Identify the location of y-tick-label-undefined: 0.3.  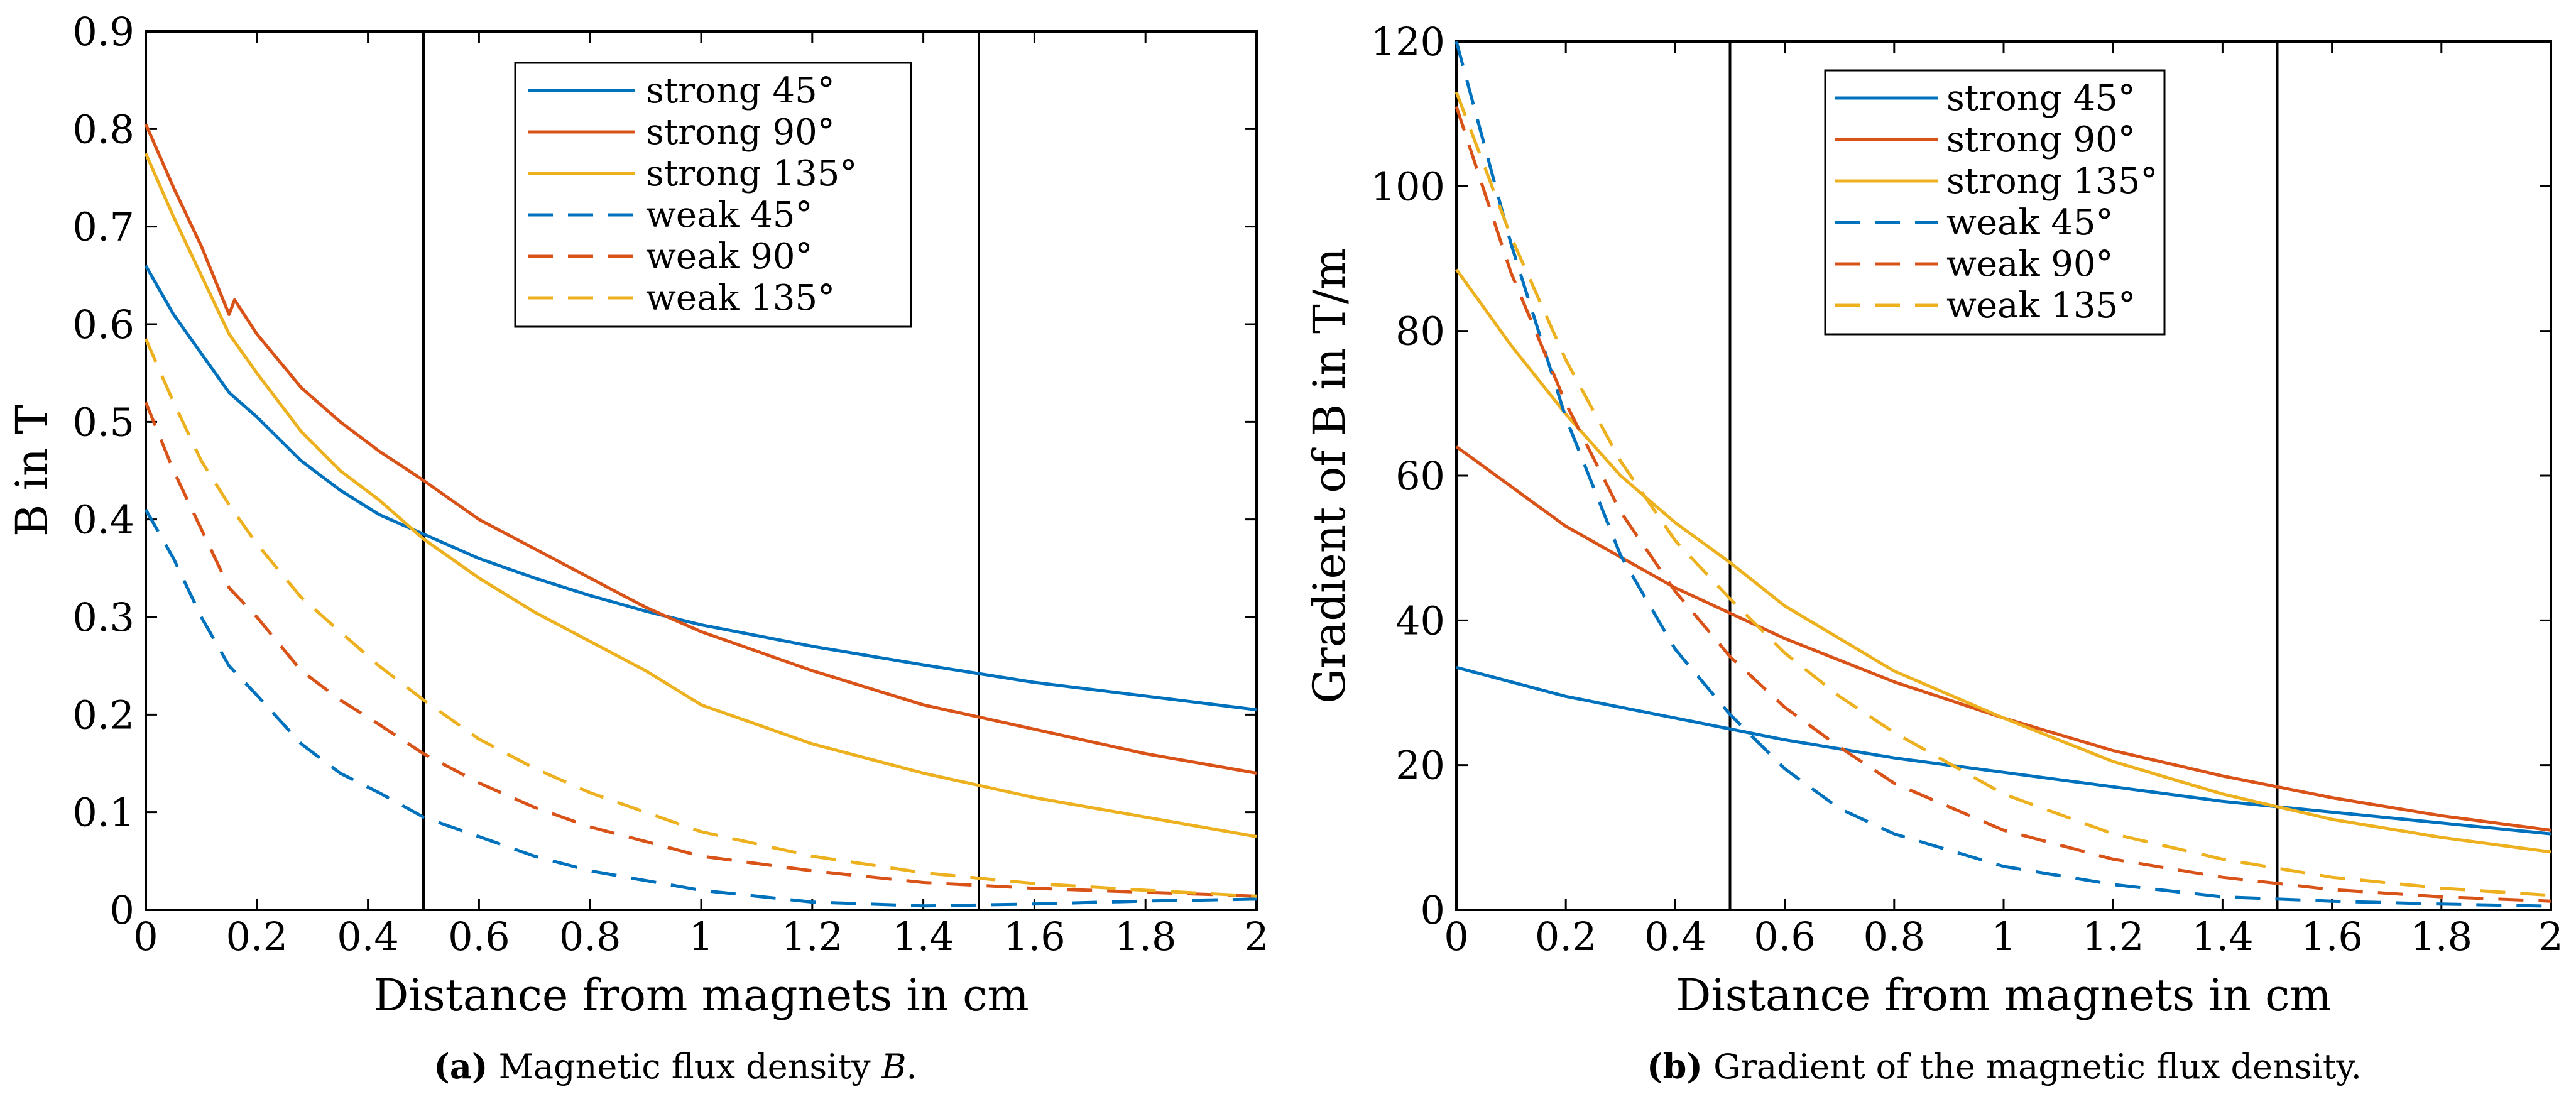
(103, 617).